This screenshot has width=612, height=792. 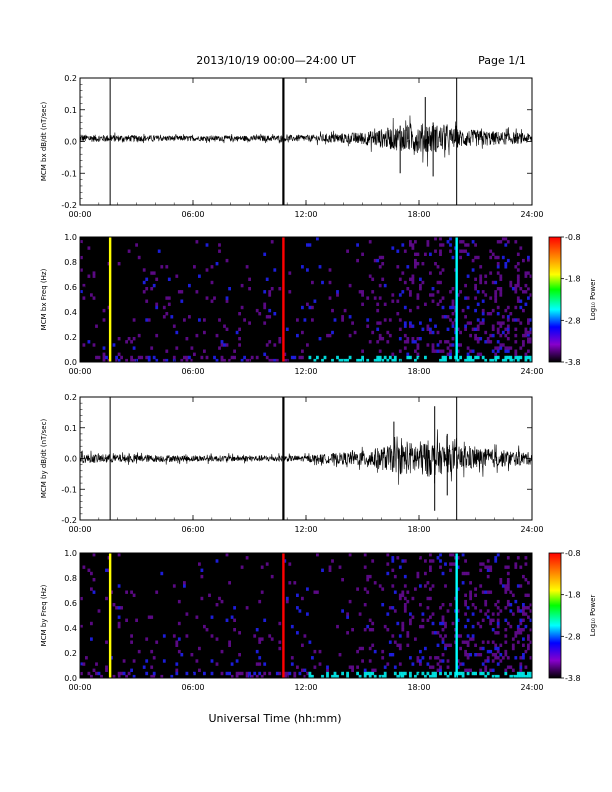 What do you see at coordinates (79, 371) in the screenshot?
I see `x-tick-label: 00:00` at bounding box center [79, 371].